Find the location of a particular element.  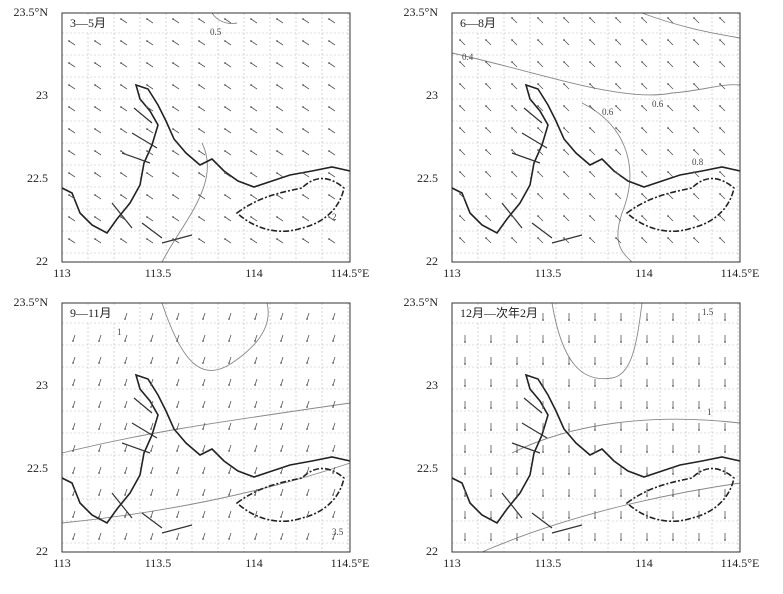

x-tick-label: 113 is located at coordinates (62, 563).